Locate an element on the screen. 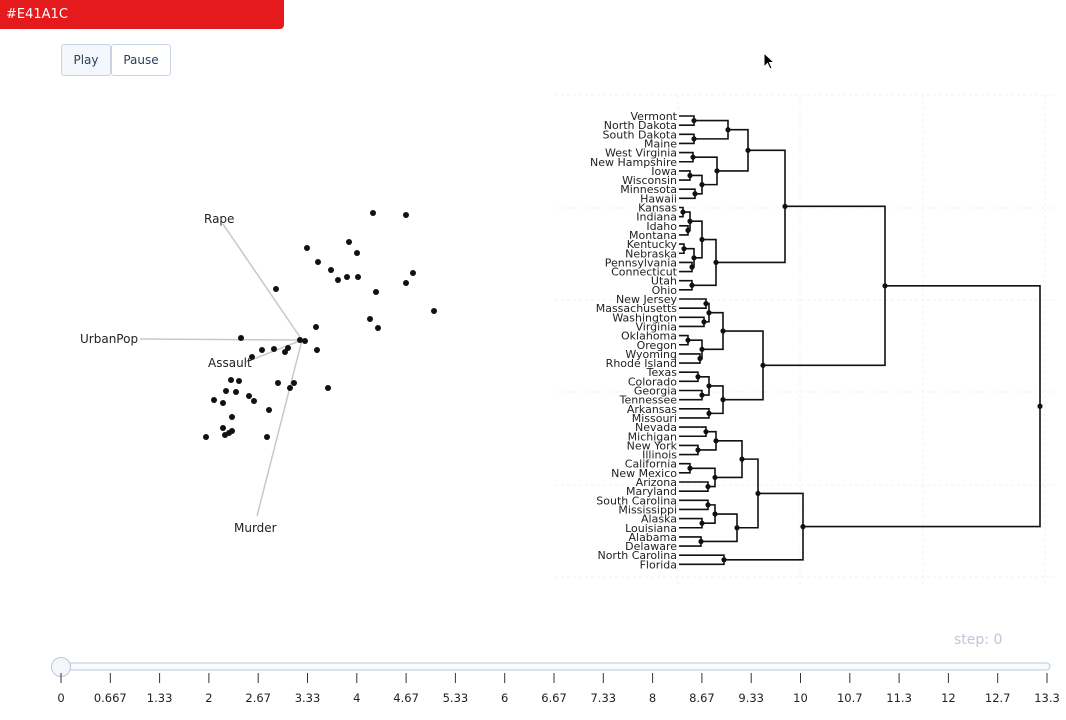 This screenshot has width=1066, height=720. rape-arrow is located at coordinates (262, 282).